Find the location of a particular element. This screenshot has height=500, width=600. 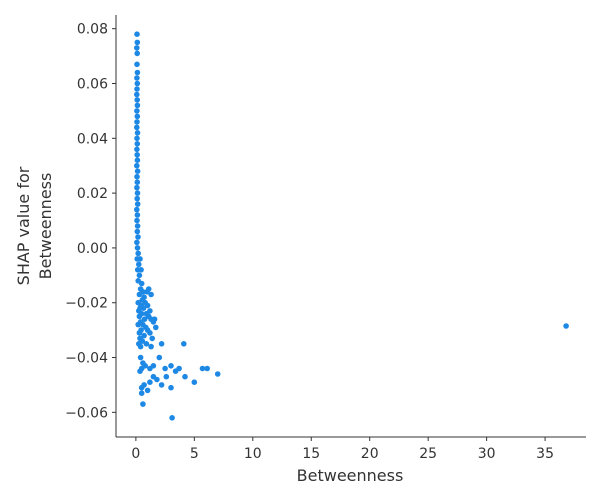

x-tick-label: 5 is located at coordinates (194, 454).